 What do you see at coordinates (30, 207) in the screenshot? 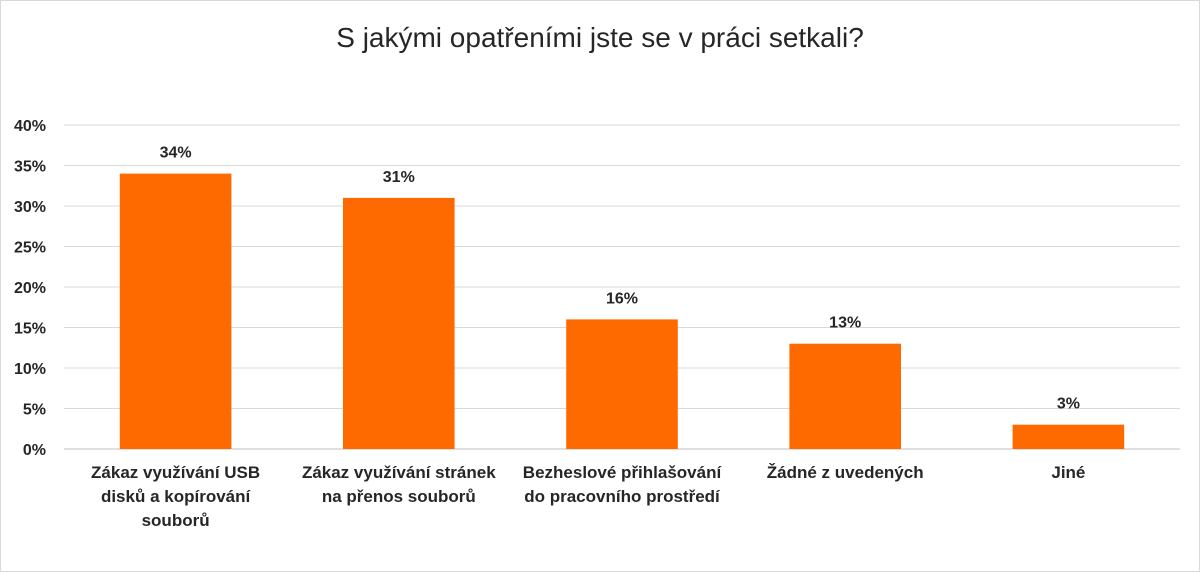
I see `y-tick-label: 30%` at bounding box center [30, 207].